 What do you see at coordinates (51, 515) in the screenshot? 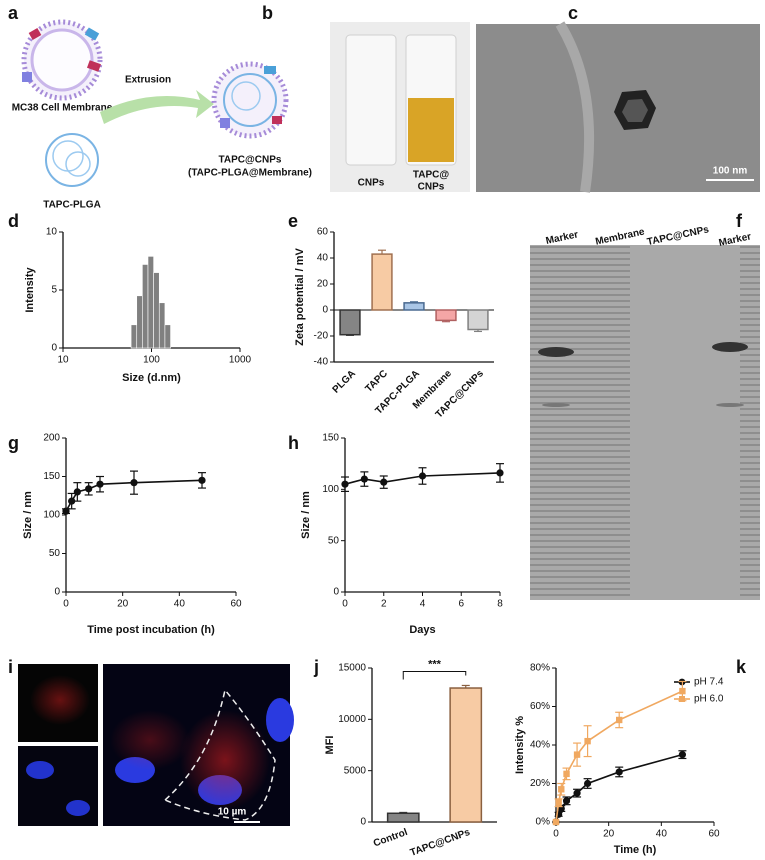
I see `y-tick-label: 100` at bounding box center [51, 515].